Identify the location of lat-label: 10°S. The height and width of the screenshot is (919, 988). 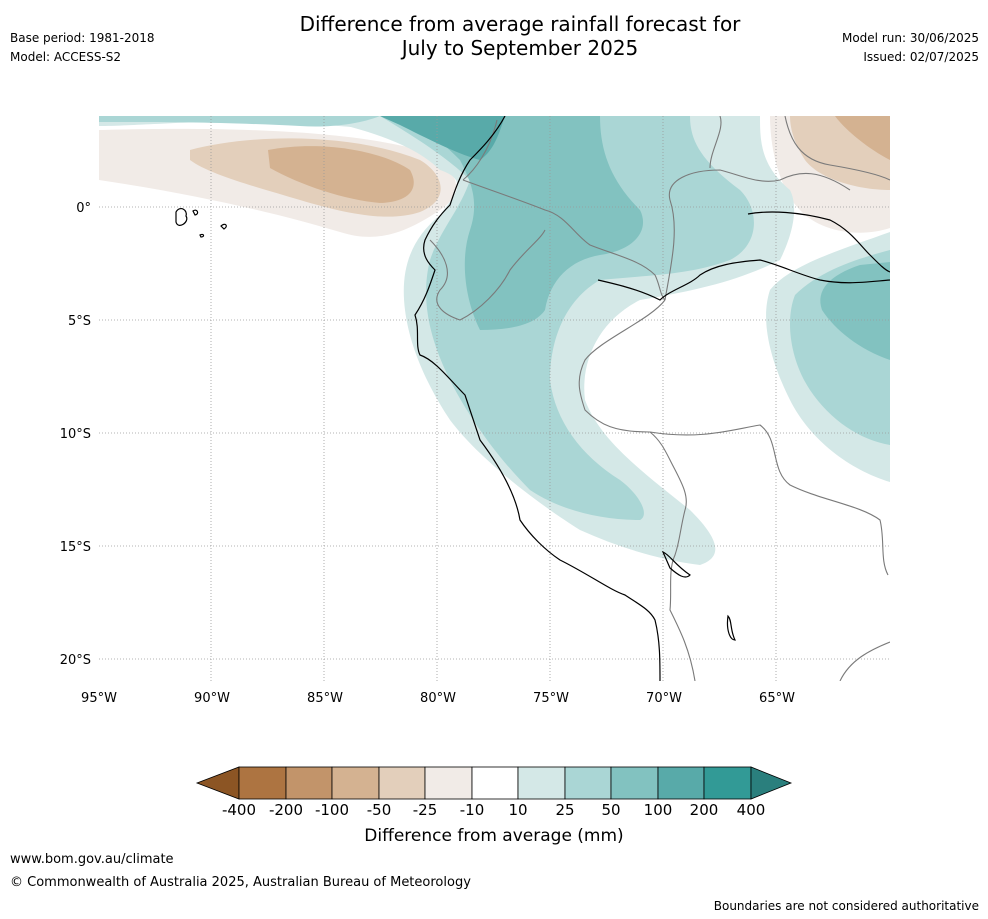
(75, 434).